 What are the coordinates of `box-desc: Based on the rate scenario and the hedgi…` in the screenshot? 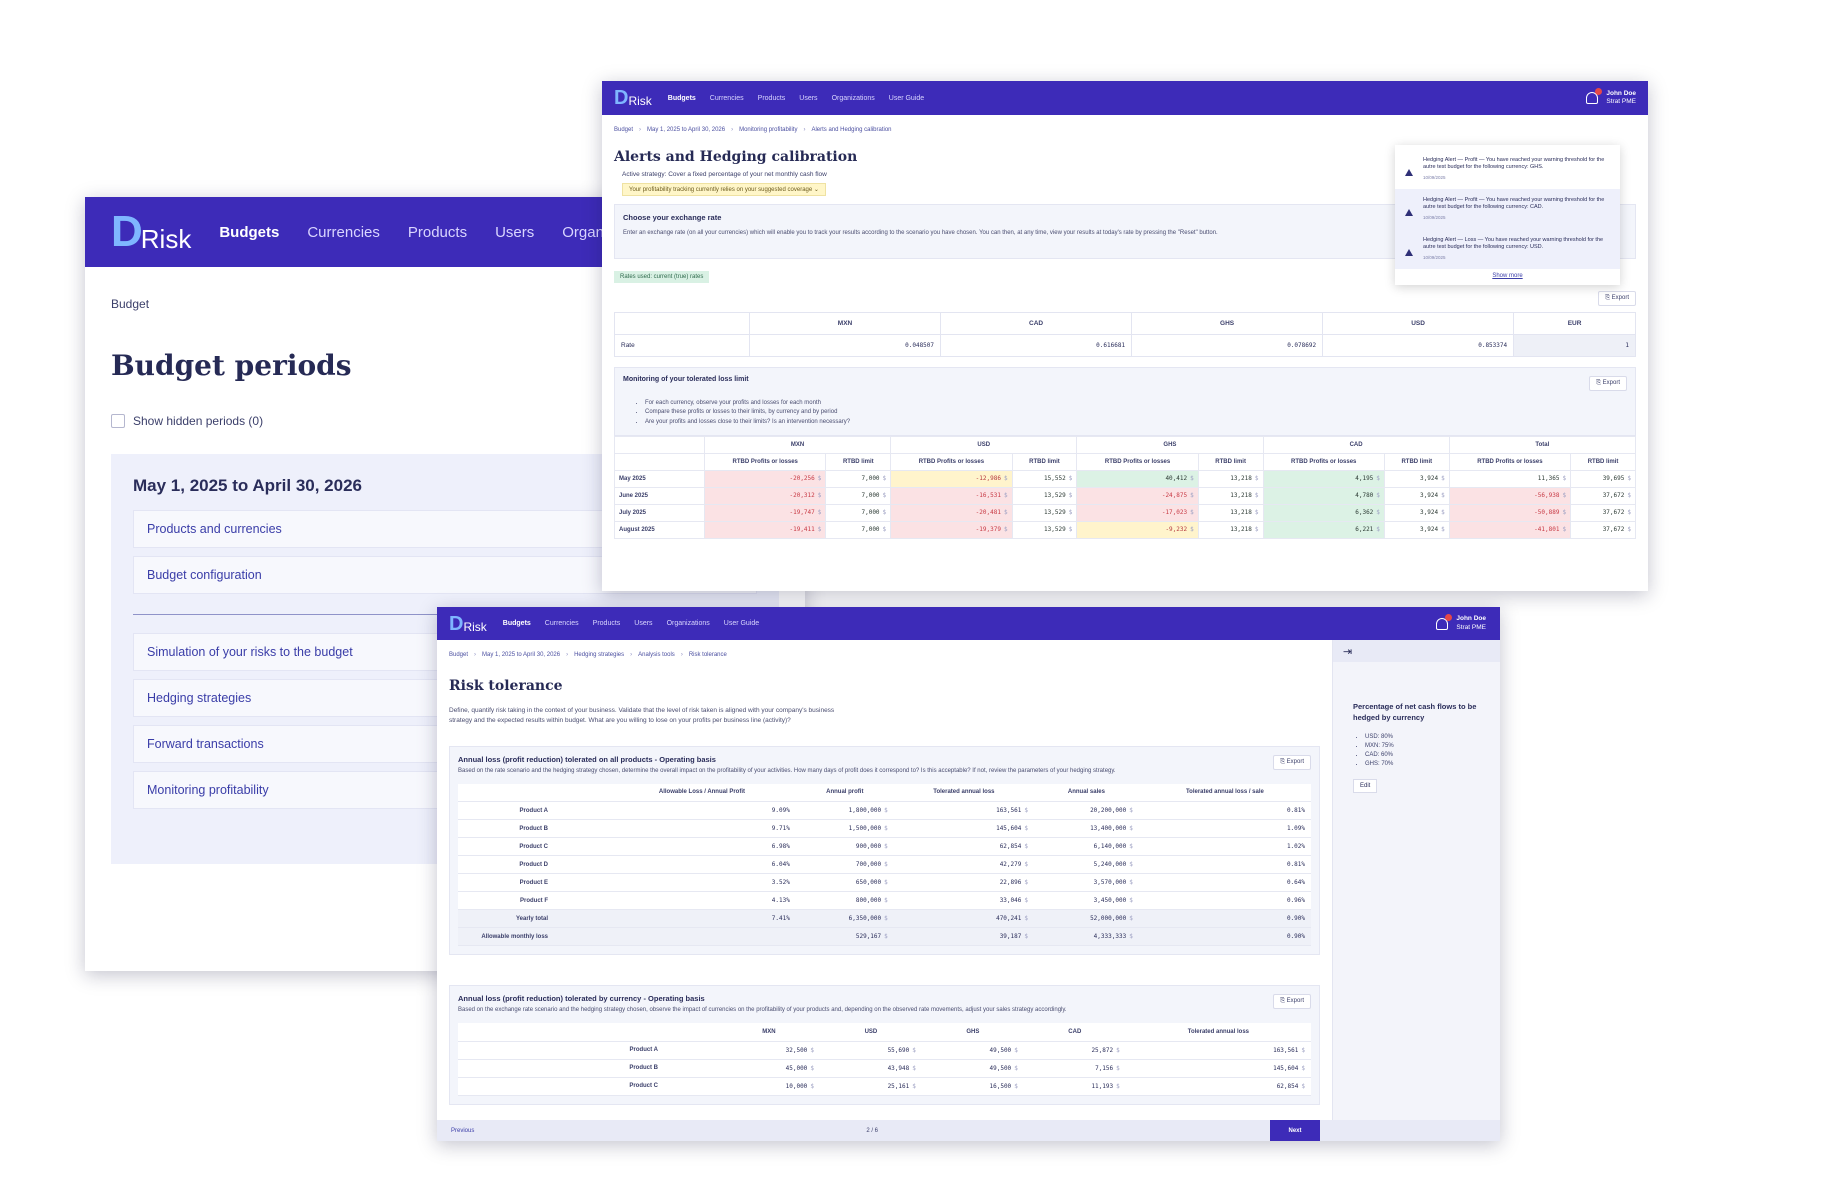 It's located at (787, 770).